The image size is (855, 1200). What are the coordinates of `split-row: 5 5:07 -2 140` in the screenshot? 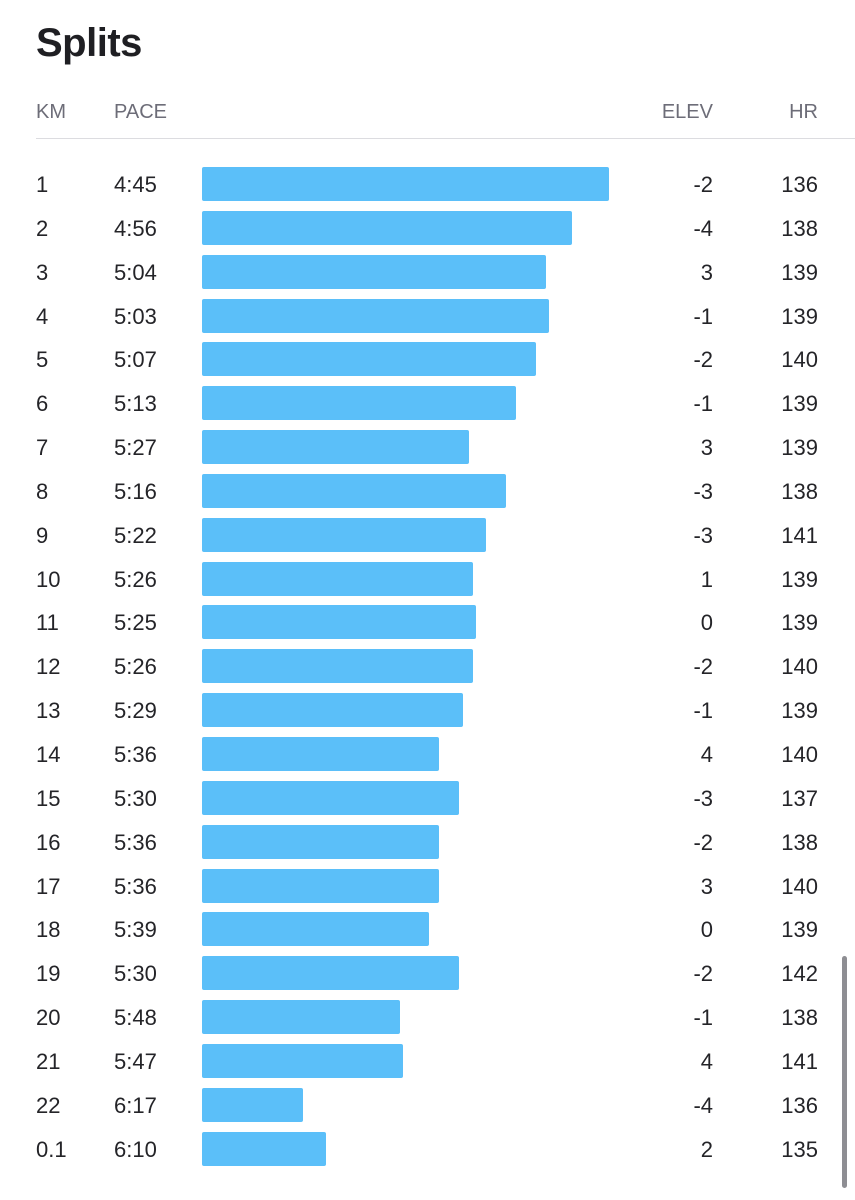 It's located at (427, 359).